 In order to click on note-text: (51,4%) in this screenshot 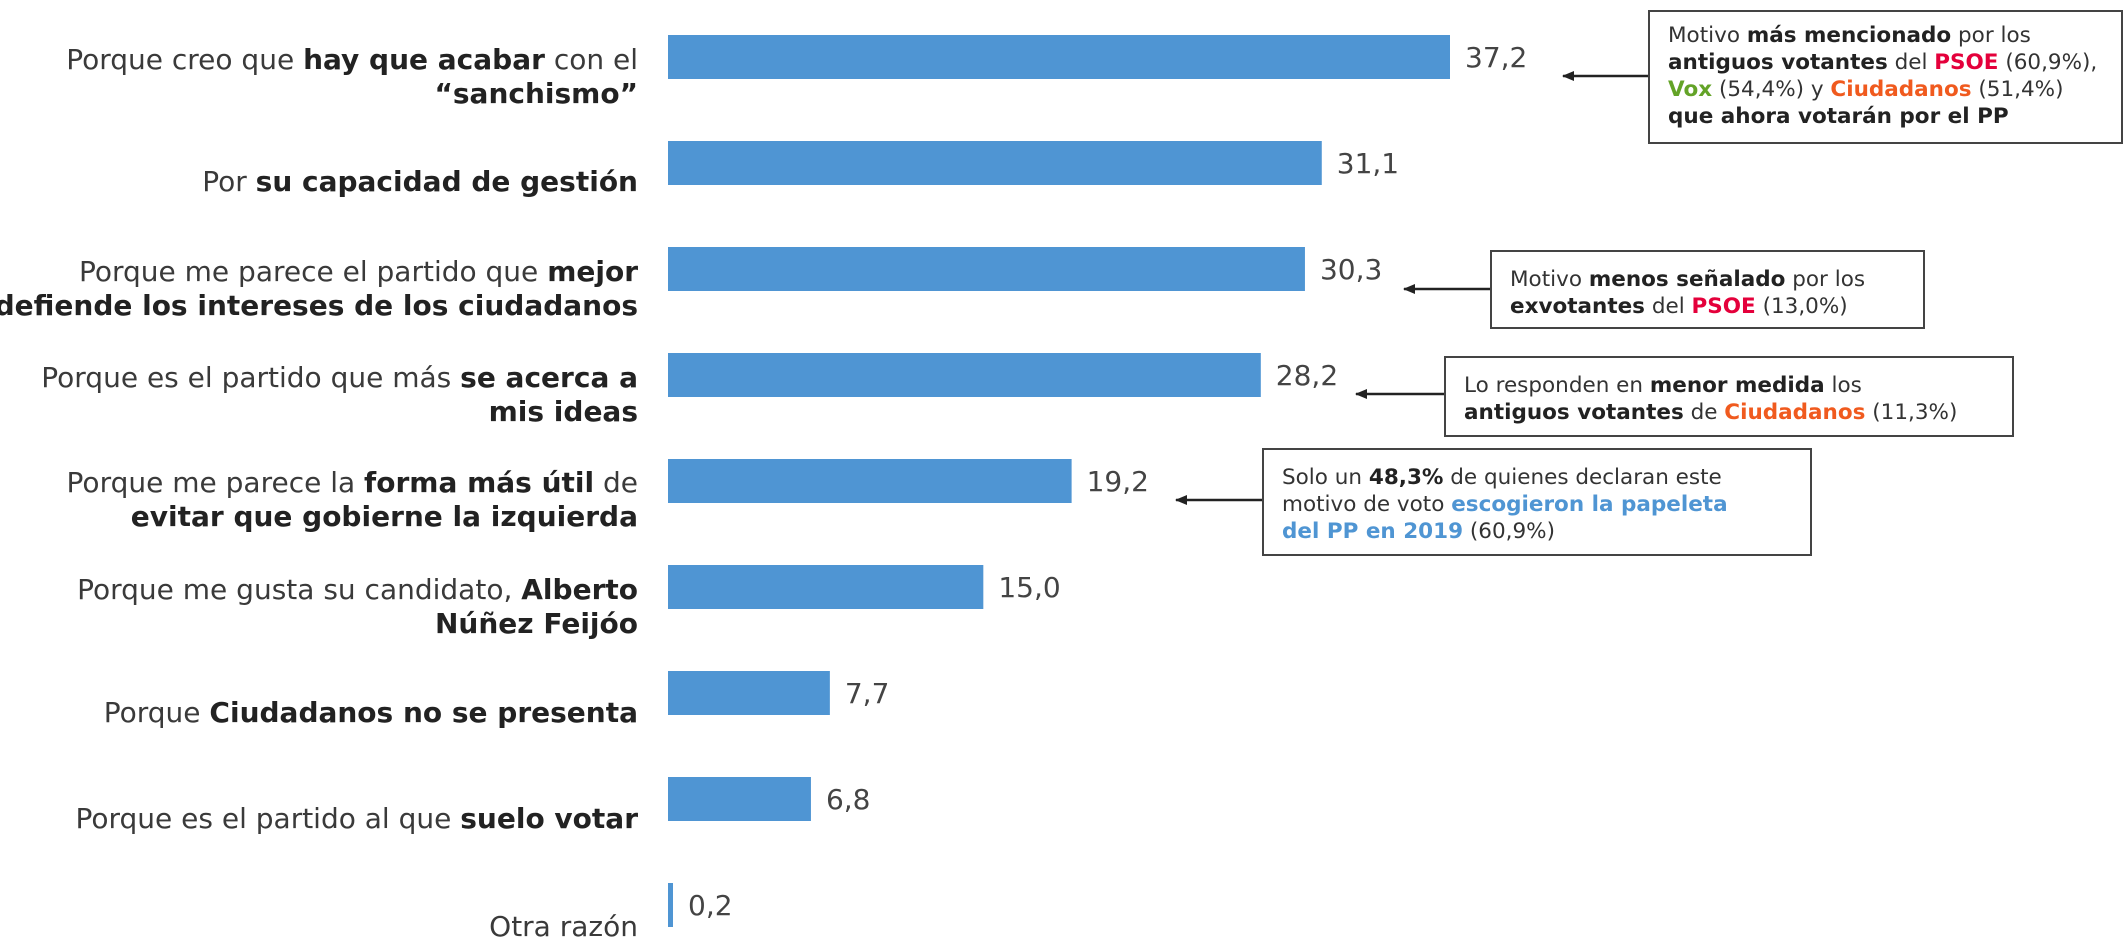, I will do `click(2017, 89)`.